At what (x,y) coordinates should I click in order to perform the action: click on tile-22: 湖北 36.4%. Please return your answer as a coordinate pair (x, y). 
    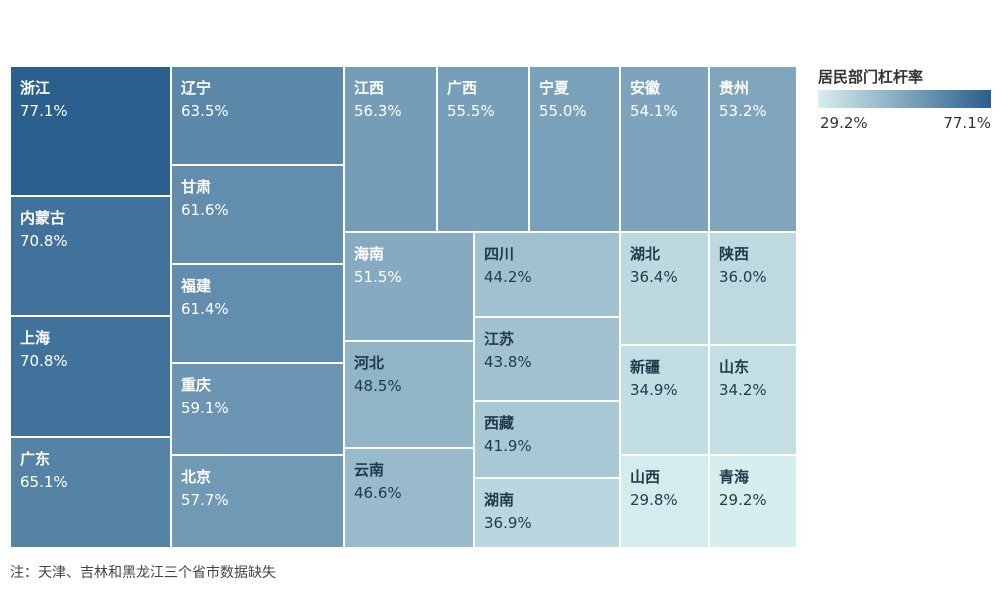
    Looking at the image, I should click on (664, 288).